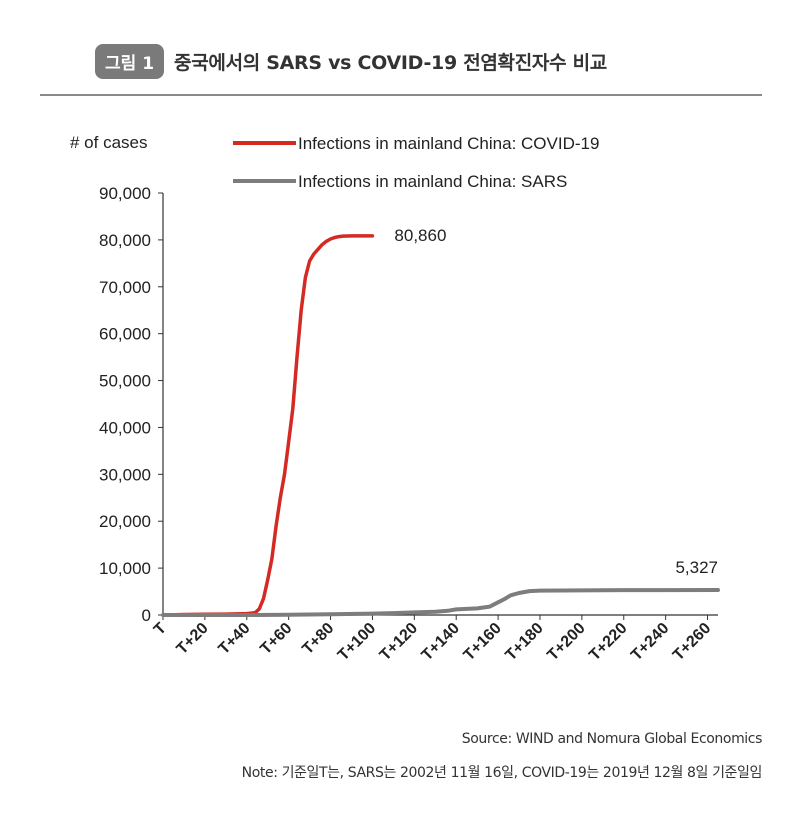 The image size is (800, 819). Describe the element at coordinates (483, 642) in the screenshot. I see `x-tick-label: T+160` at that location.